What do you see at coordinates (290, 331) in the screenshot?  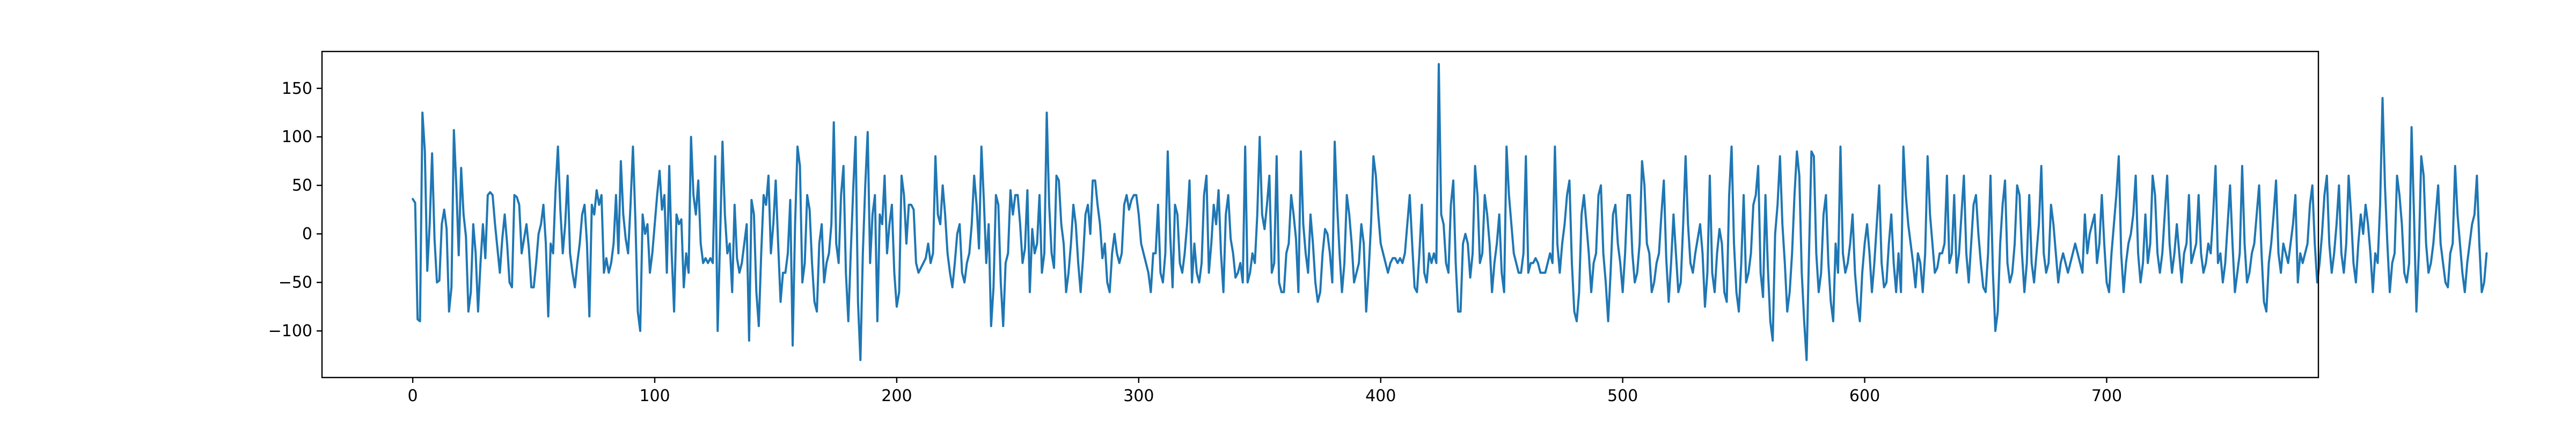 I see `y-tick-label: −100` at bounding box center [290, 331].